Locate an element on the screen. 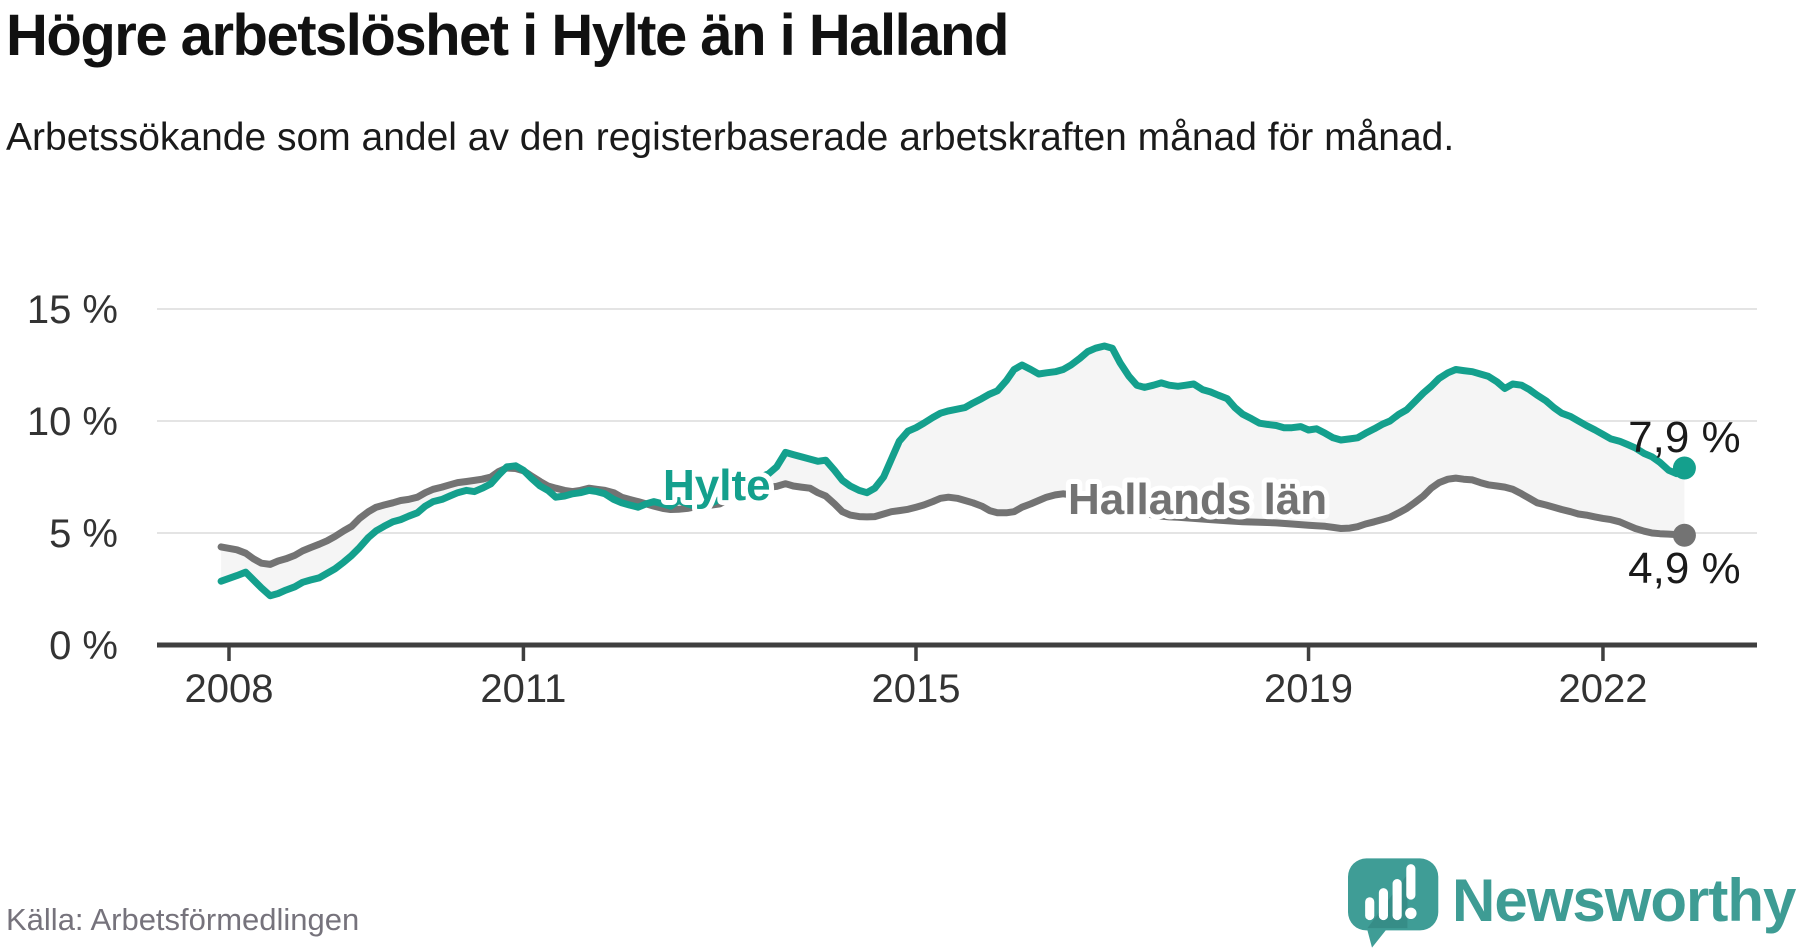 The width and height of the screenshot is (1800, 948). x-tick-label: 2015 is located at coordinates (915, 689).